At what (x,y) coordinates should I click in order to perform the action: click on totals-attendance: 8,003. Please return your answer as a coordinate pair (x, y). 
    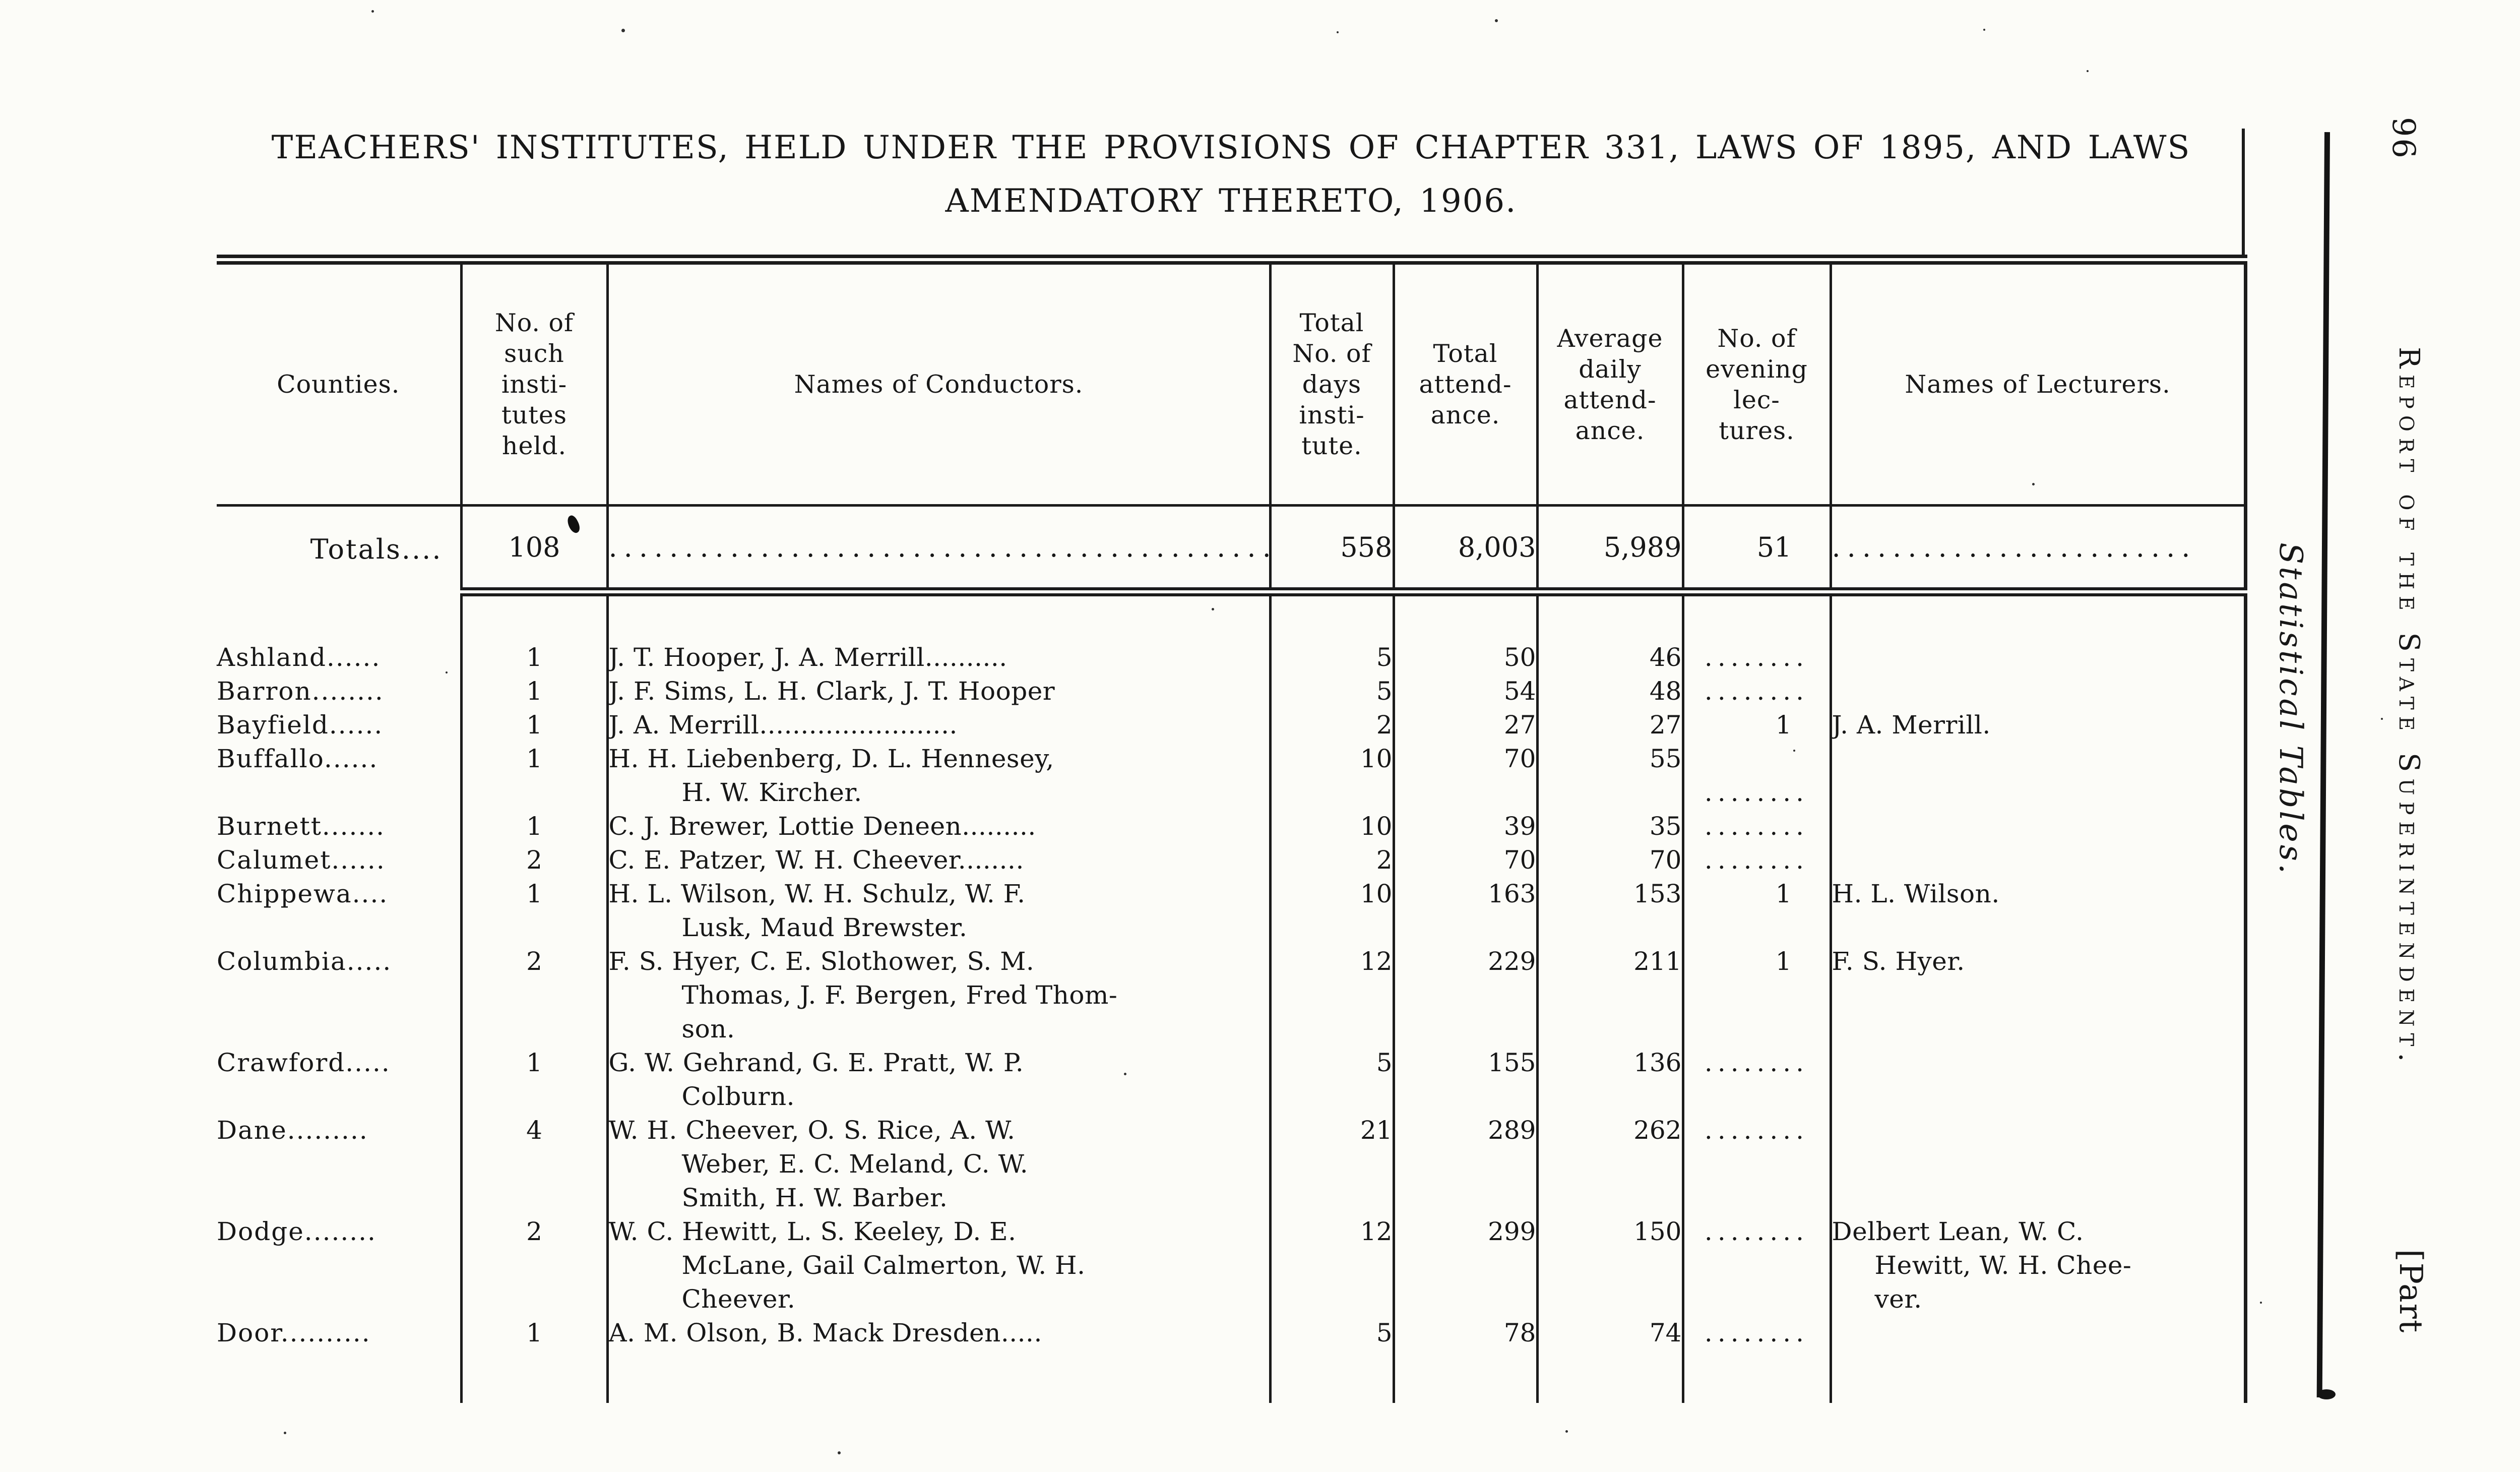
    Looking at the image, I should click on (1464, 551).